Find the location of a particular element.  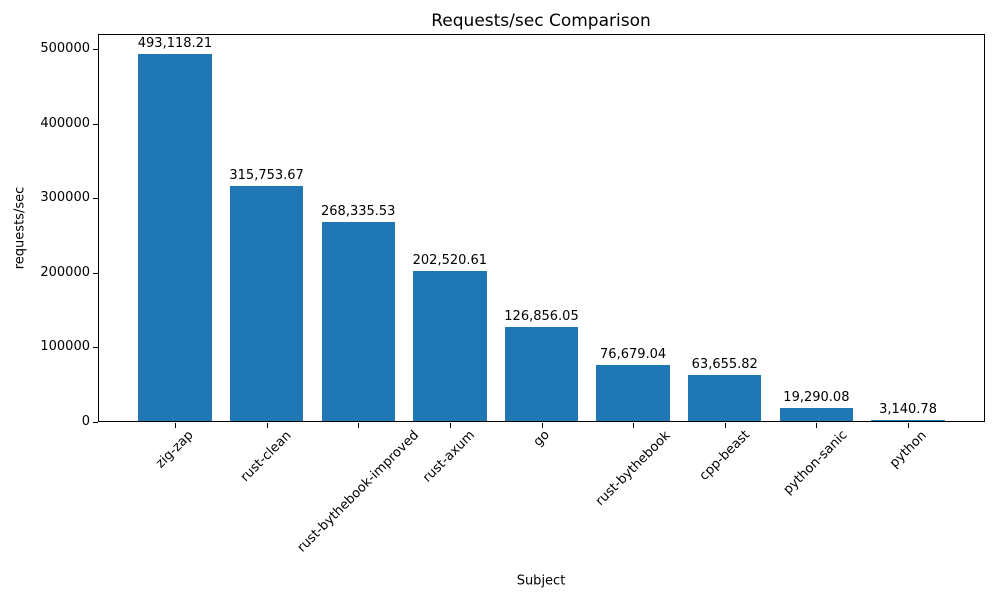

x-tick-label: go is located at coordinates (541, 438).